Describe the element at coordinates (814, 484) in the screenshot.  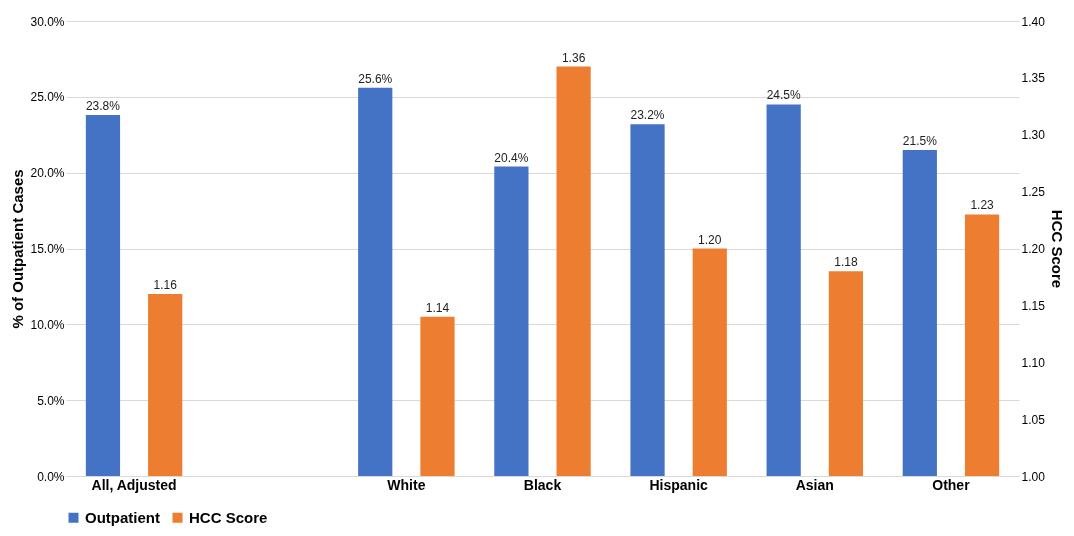
I see `x-tick-label: Asian` at that location.